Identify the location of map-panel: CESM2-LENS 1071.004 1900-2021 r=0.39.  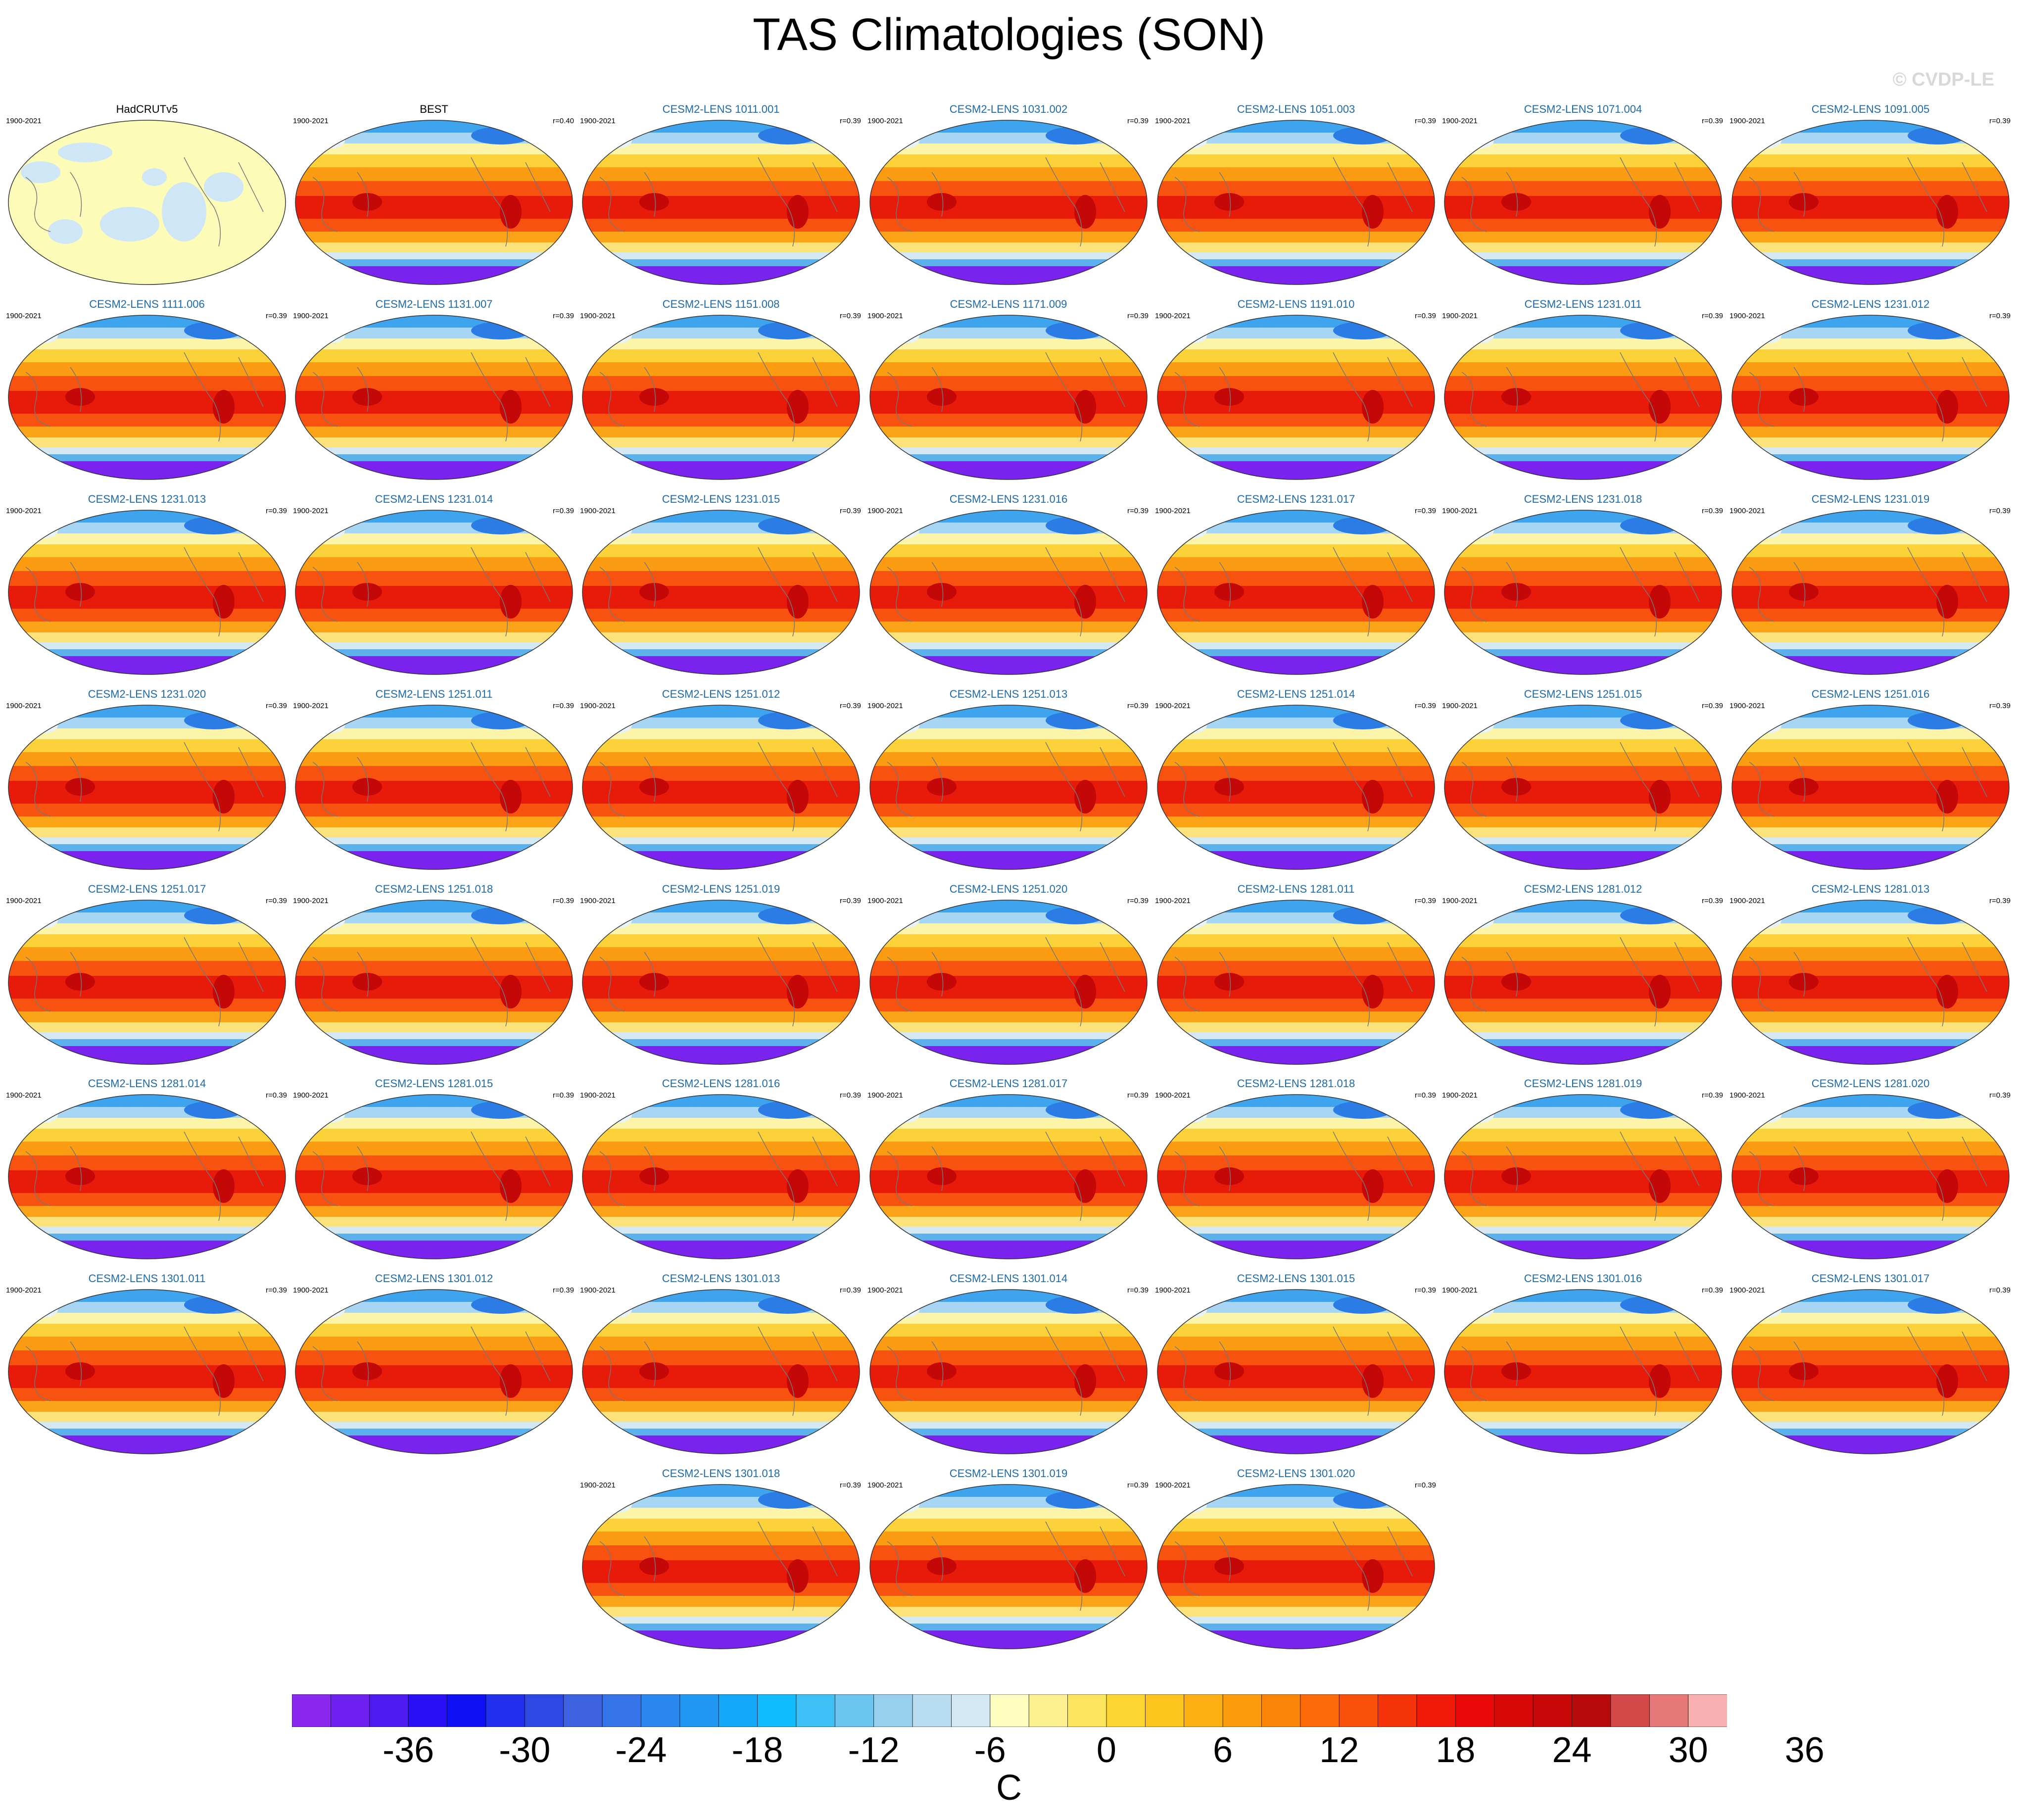
(1583, 195).